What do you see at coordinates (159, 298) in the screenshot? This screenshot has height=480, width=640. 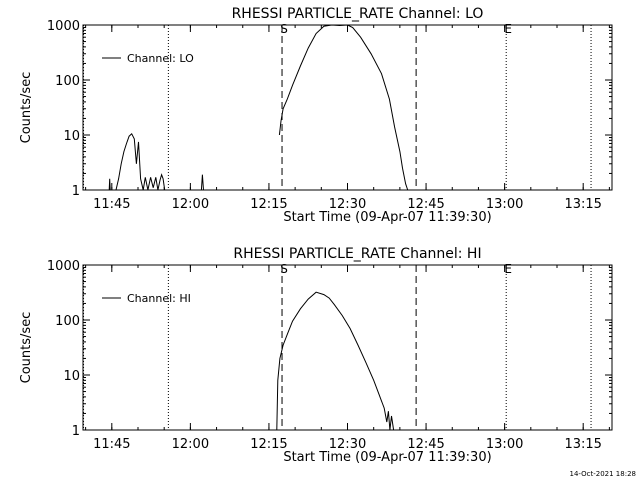 I see `legend-label: Channel: HI` at bounding box center [159, 298].